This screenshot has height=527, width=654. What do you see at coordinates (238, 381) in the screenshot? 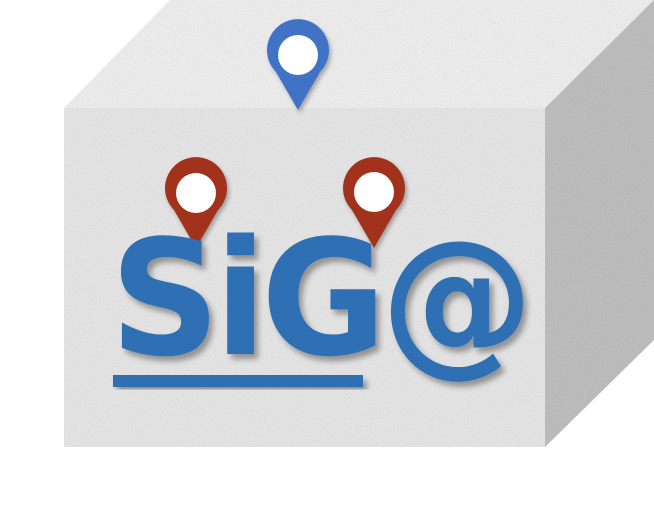
I see `logo-underline` at bounding box center [238, 381].